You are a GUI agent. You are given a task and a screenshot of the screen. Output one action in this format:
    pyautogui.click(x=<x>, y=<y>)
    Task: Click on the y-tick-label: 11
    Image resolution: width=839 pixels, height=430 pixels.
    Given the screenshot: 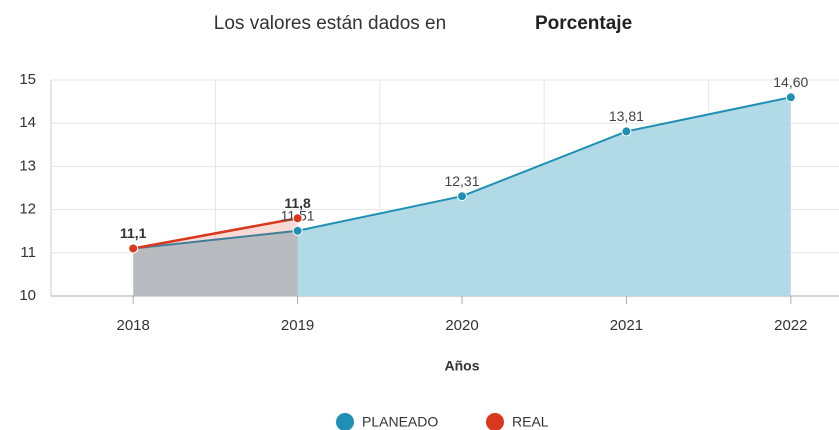 What is the action you would take?
    pyautogui.click(x=28, y=252)
    